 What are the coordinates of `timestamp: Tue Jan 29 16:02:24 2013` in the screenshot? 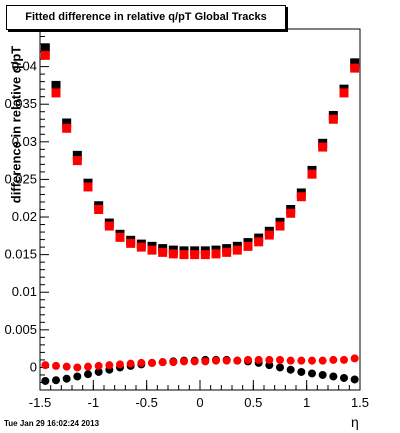 It's located at (52, 423).